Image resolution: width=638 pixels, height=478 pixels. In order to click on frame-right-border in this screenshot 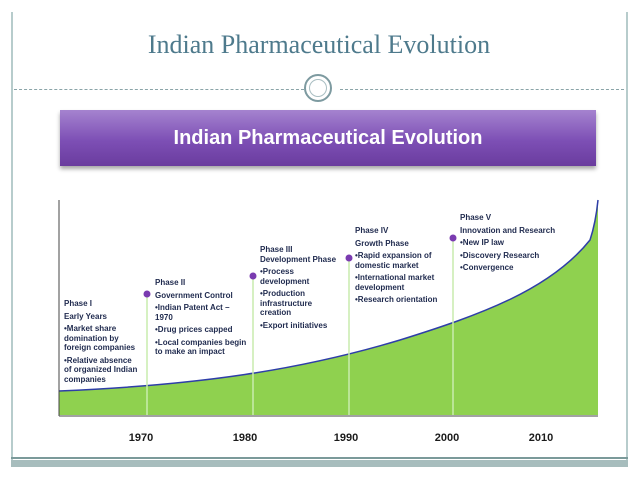, I will do `click(627, 239)`.